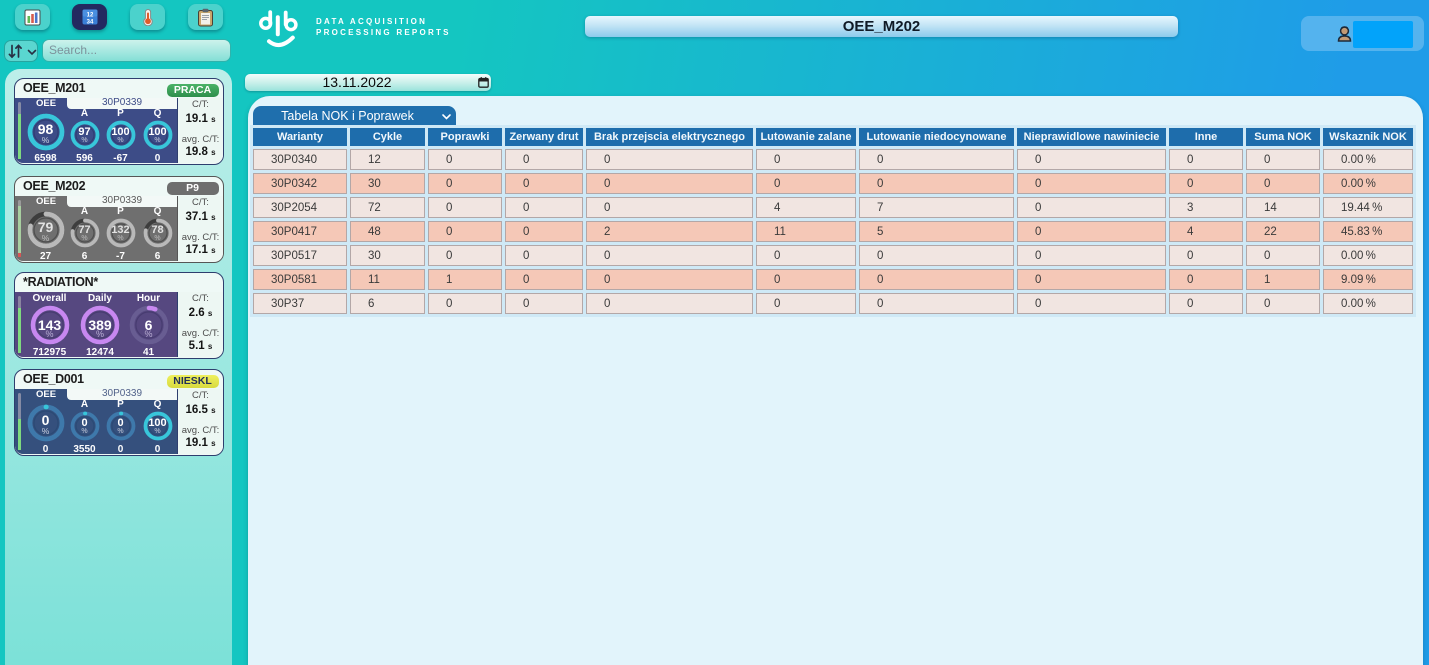 This screenshot has width=1429, height=665. I want to click on svg-text: 12, so click(89, 16).